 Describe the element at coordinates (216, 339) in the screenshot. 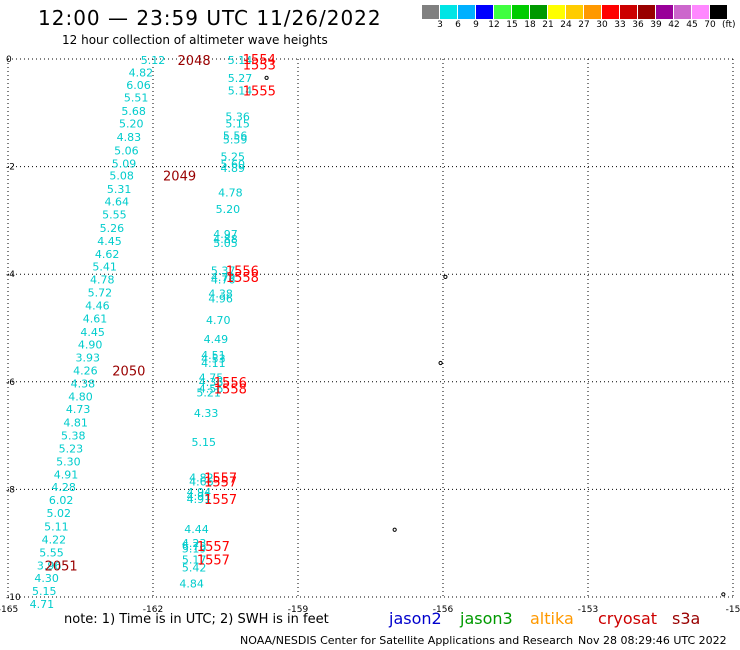

I see `wave-height-label: 4.49` at that location.